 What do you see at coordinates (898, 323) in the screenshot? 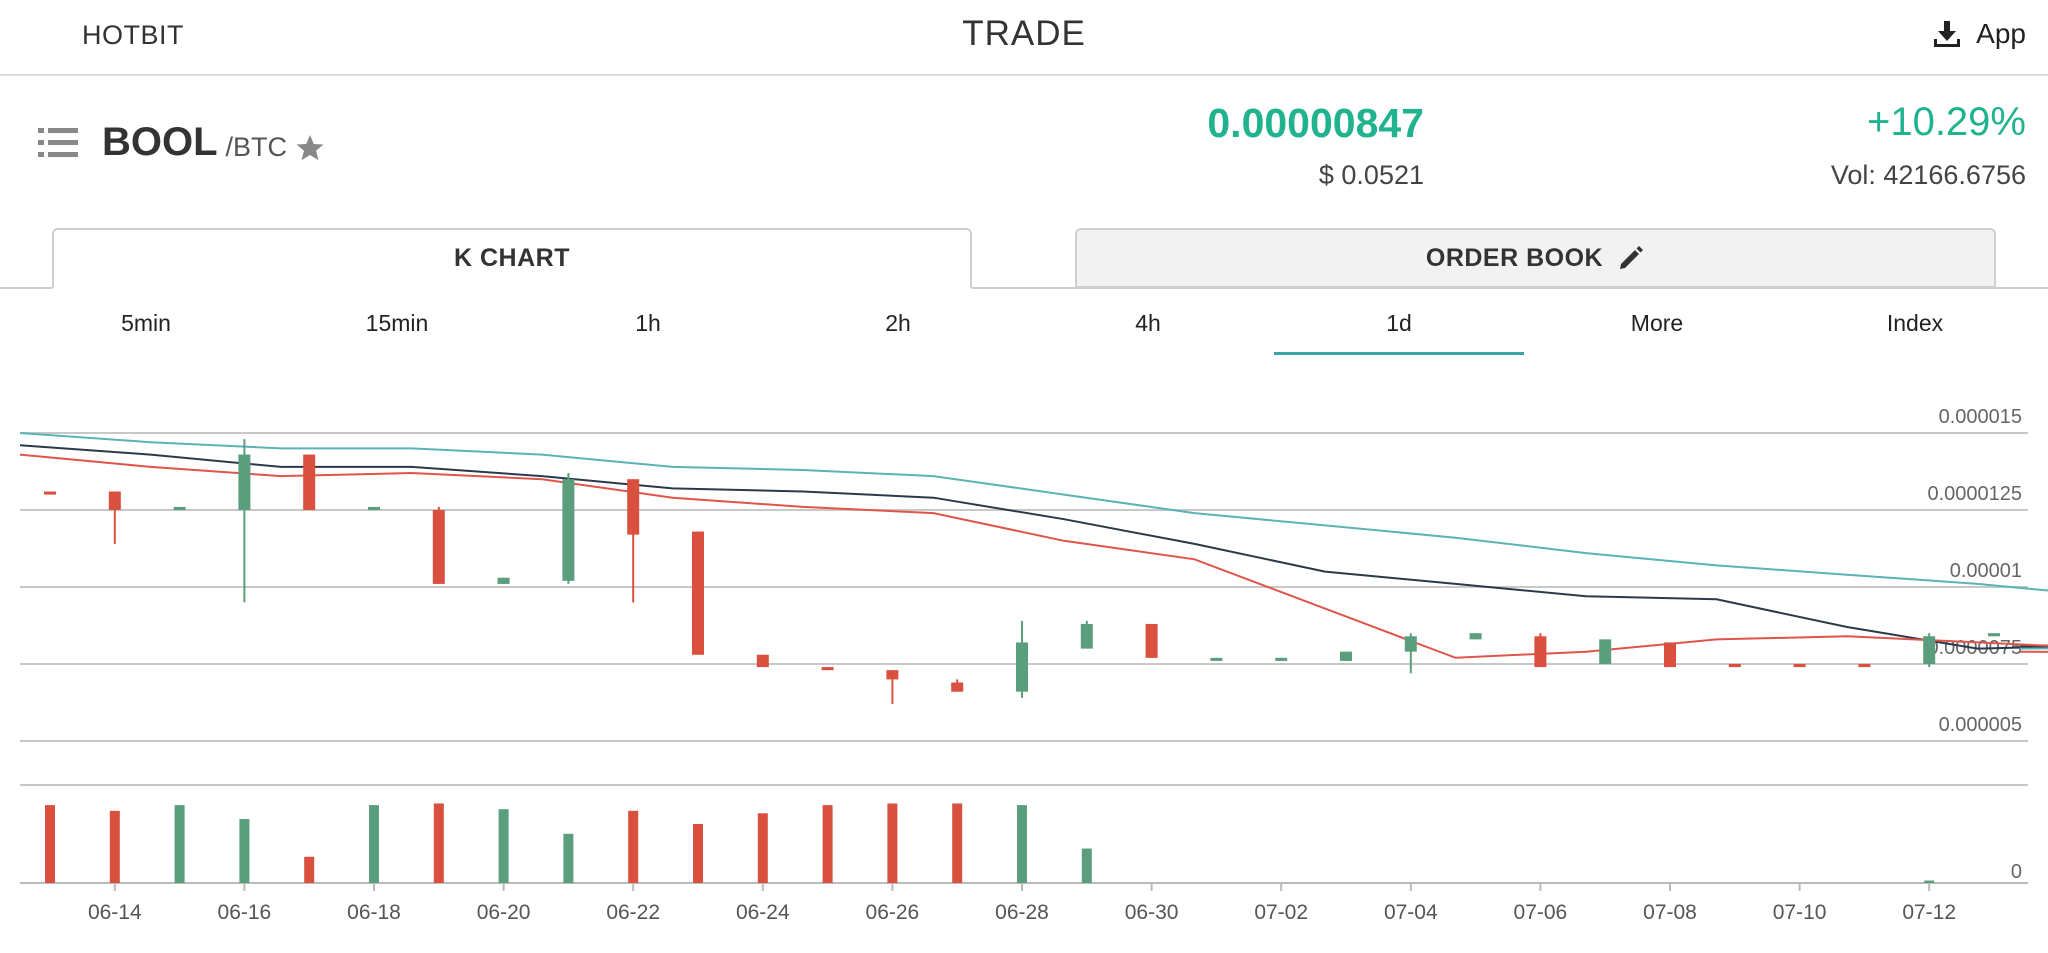
I see `interval-2h: 2h` at bounding box center [898, 323].